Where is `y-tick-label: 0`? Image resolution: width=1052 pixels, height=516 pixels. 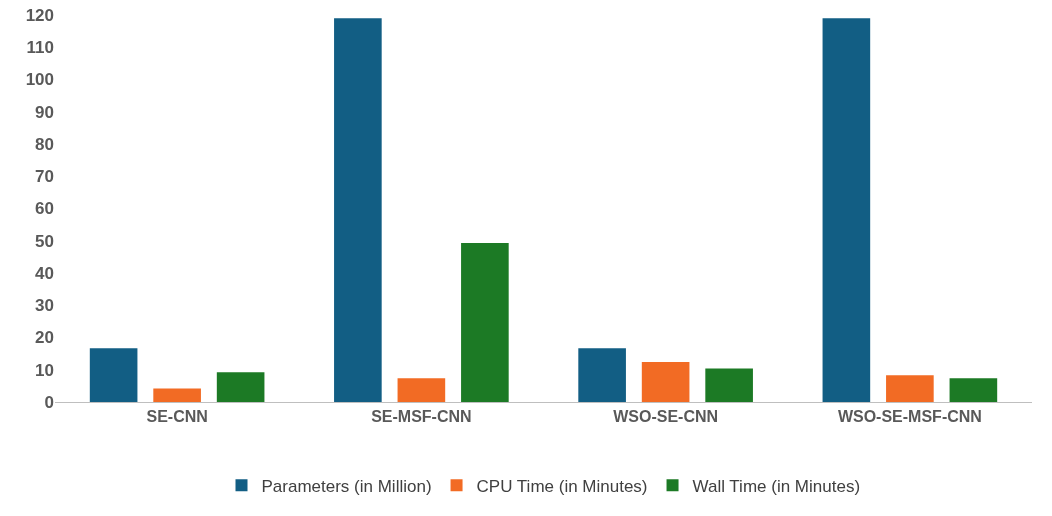 y-tick-label: 0 is located at coordinates (49, 402).